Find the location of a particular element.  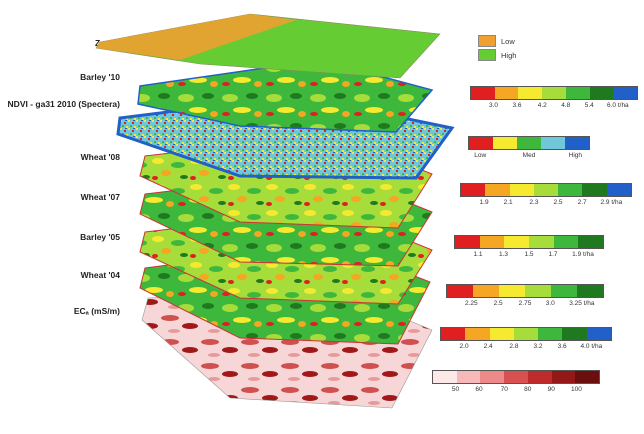

legend-wheat-07-colorbar is located at coordinates (529, 242).